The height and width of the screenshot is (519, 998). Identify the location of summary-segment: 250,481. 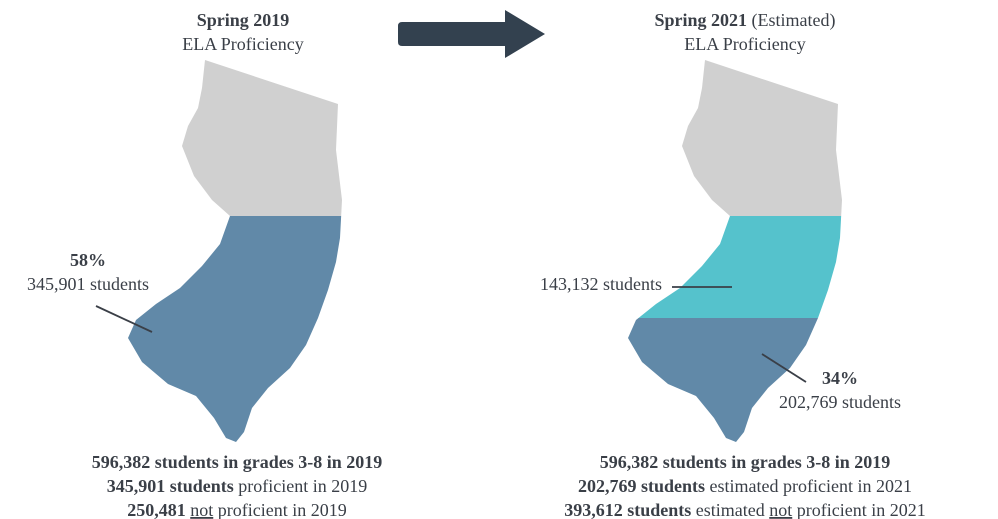
(158, 509).